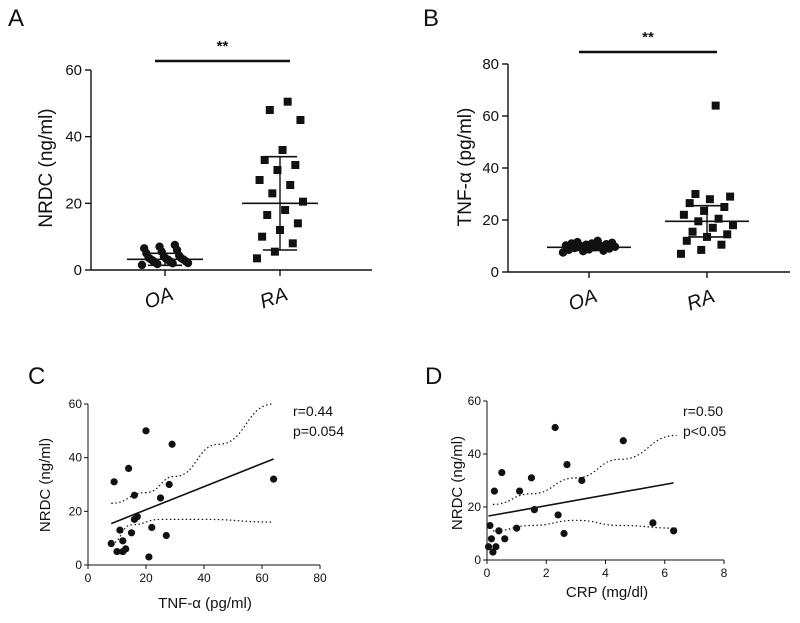 The image size is (800, 623). Describe the element at coordinates (546, 573) in the screenshot. I see `panel-d-x-tick-label: 2` at that location.